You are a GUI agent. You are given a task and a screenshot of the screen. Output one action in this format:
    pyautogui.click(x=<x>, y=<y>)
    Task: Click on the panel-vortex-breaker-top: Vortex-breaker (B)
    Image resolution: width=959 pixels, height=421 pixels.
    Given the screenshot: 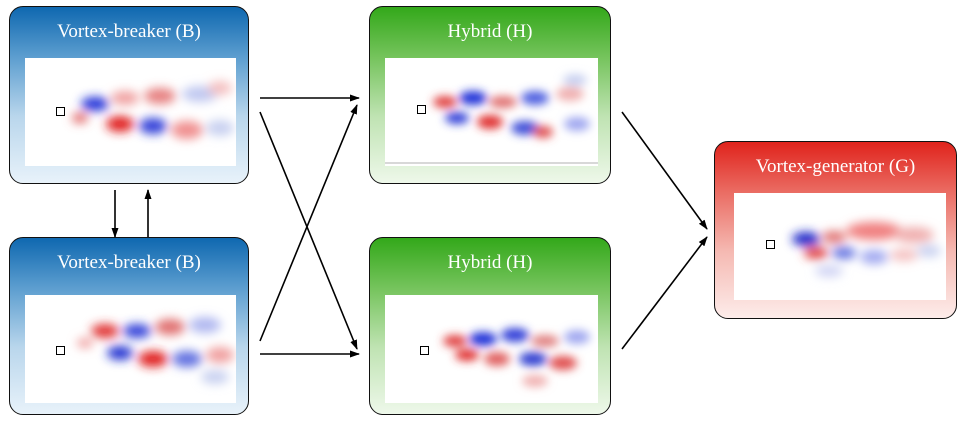 What is the action you would take?
    pyautogui.click(x=129, y=95)
    